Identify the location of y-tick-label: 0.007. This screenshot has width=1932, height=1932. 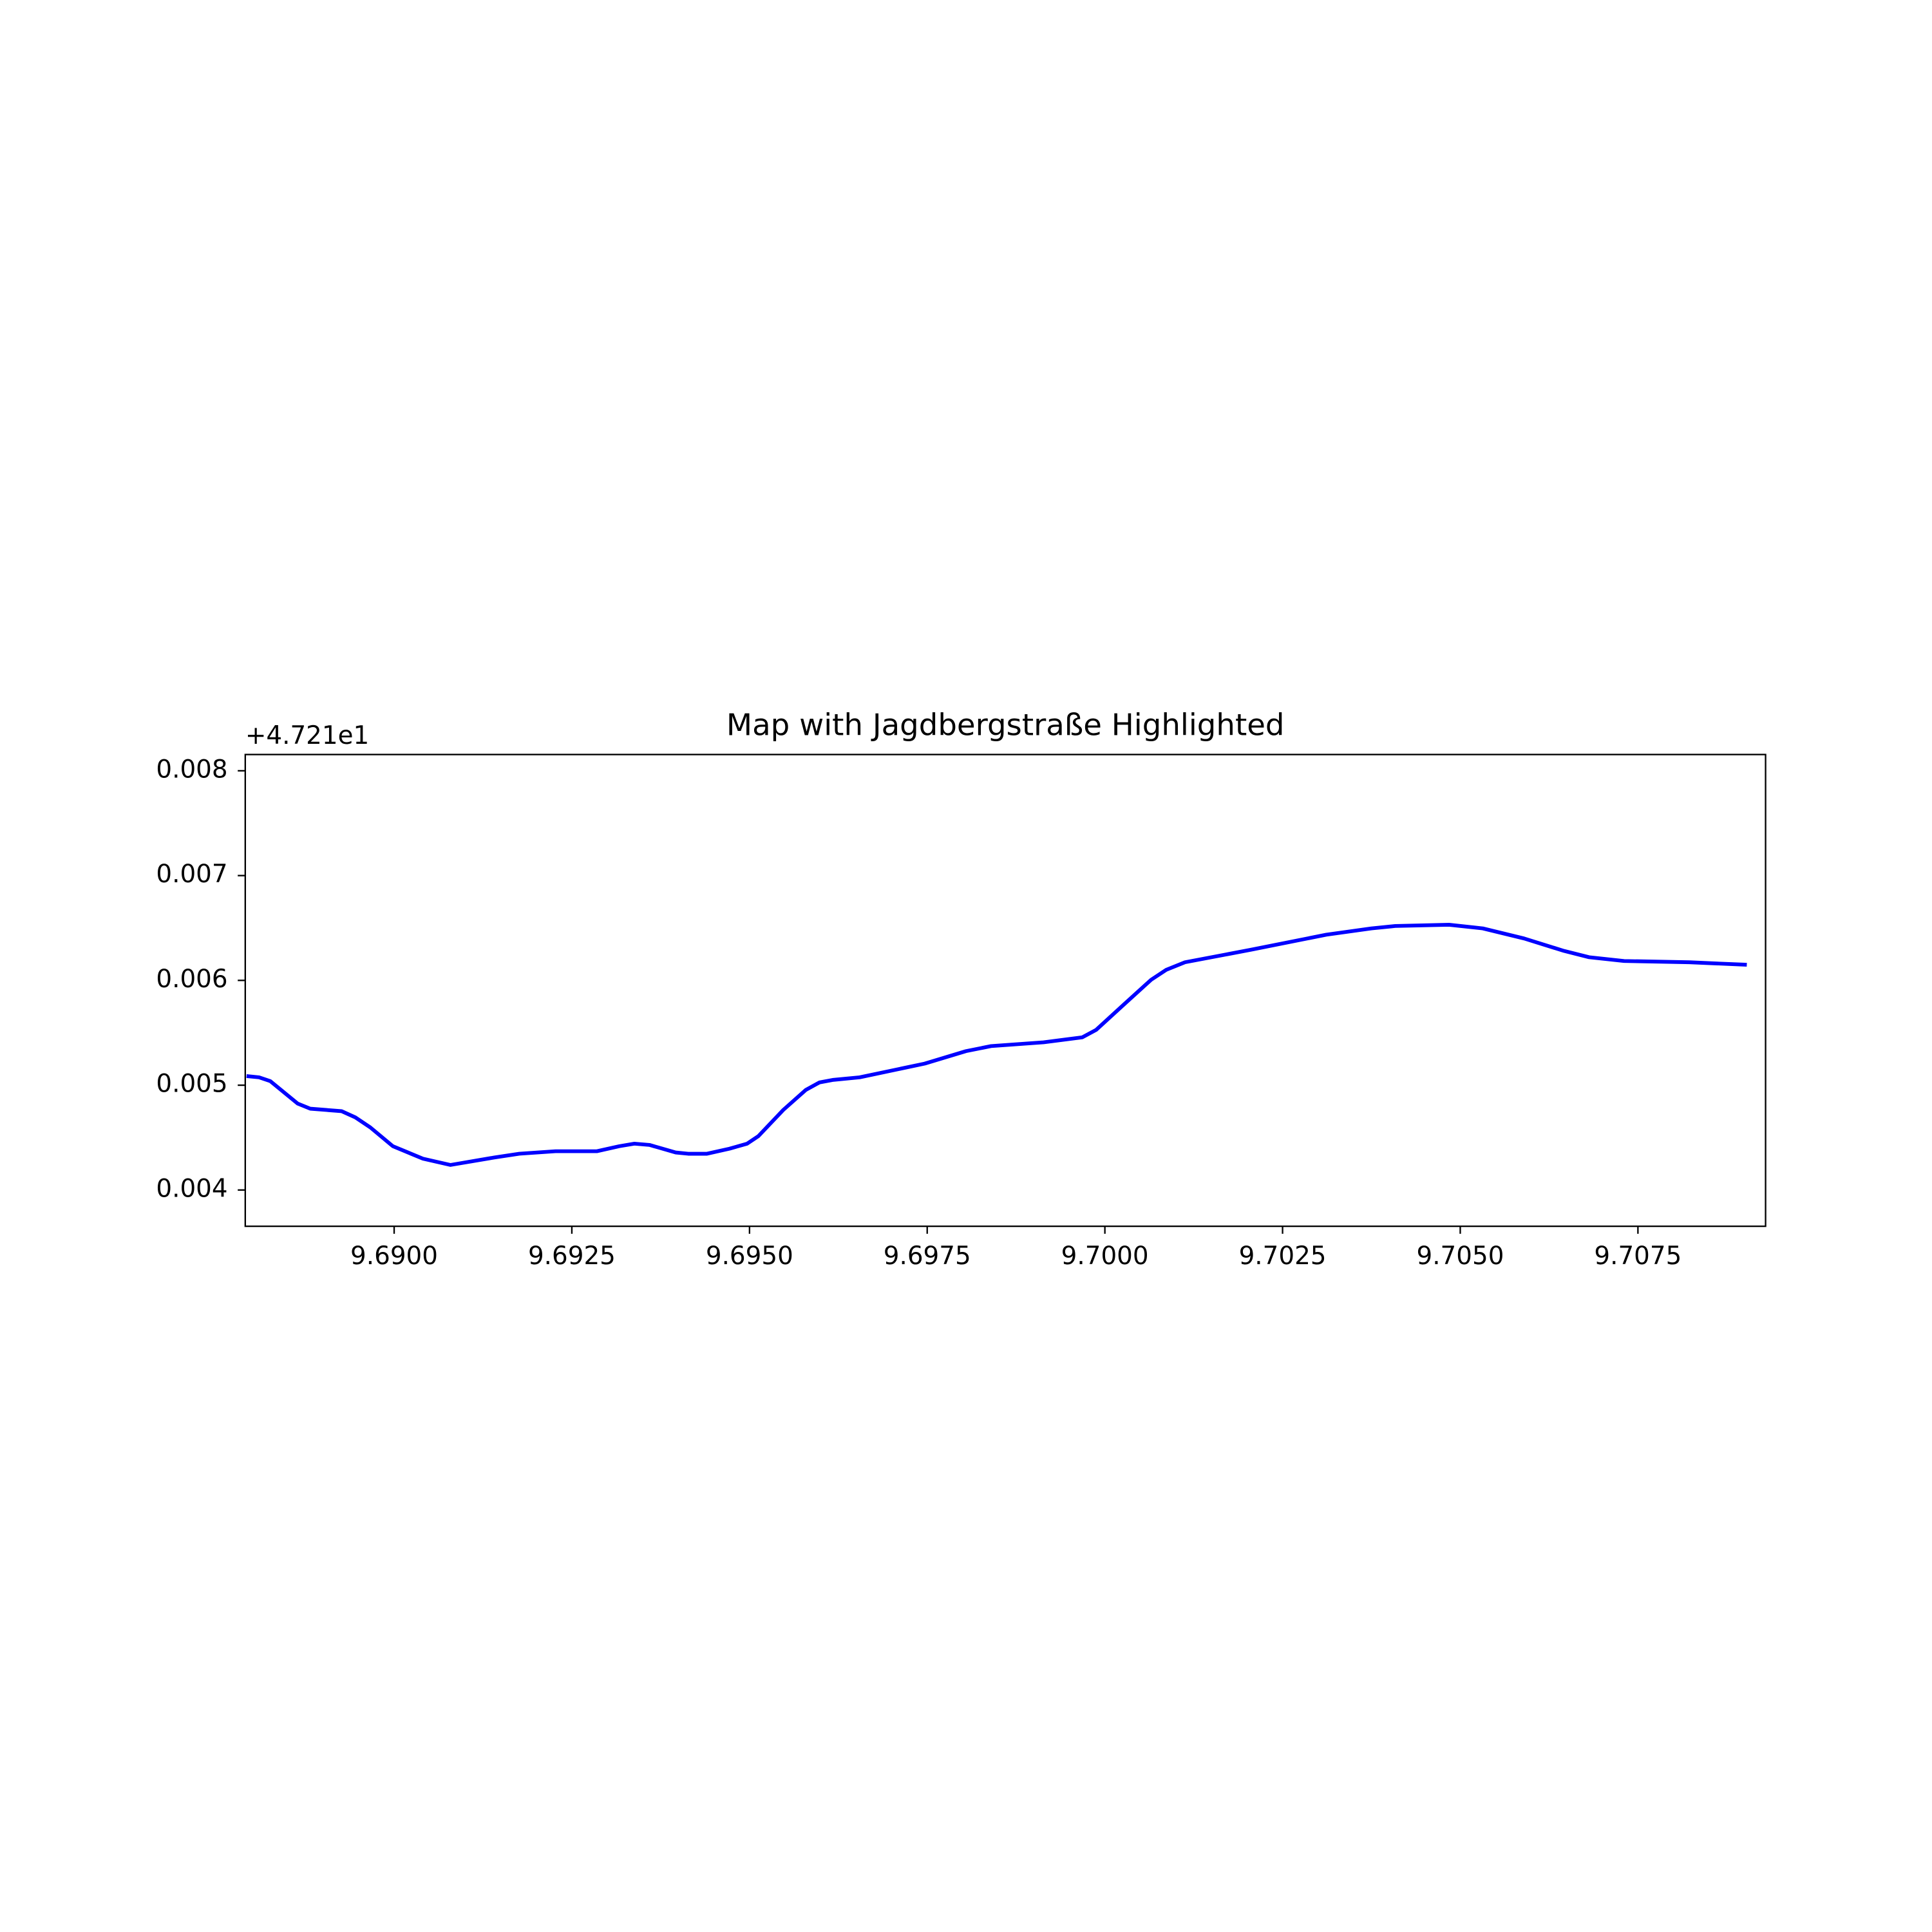
(191, 875).